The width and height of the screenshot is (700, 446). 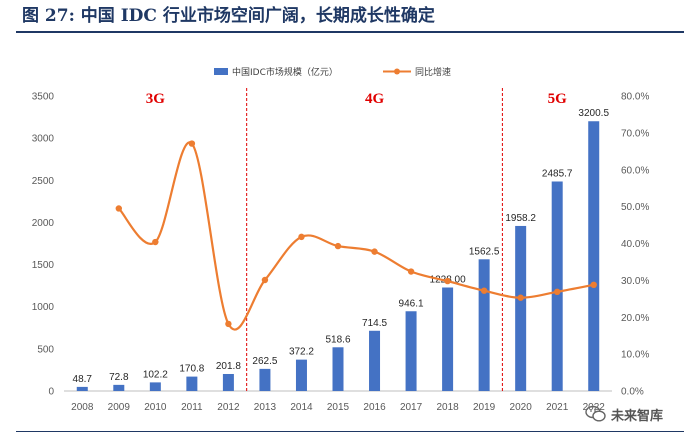 What do you see at coordinates (484, 407) in the screenshot?
I see `x-tick-label: 2019` at bounding box center [484, 407].